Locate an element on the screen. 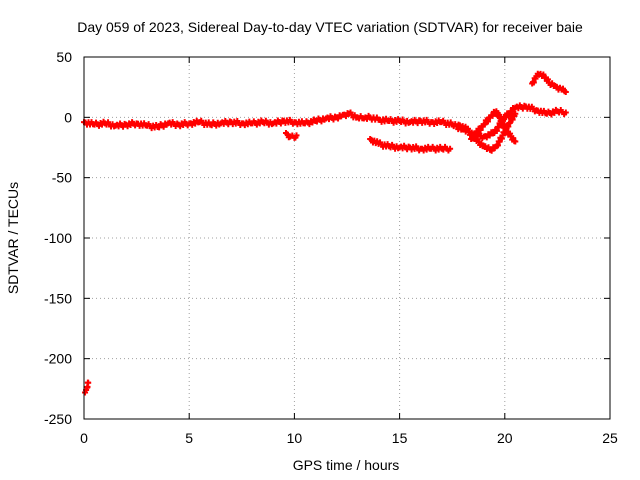 The height and width of the screenshot is (480, 640). x-axis-label: GPS time / hours is located at coordinates (346, 465).